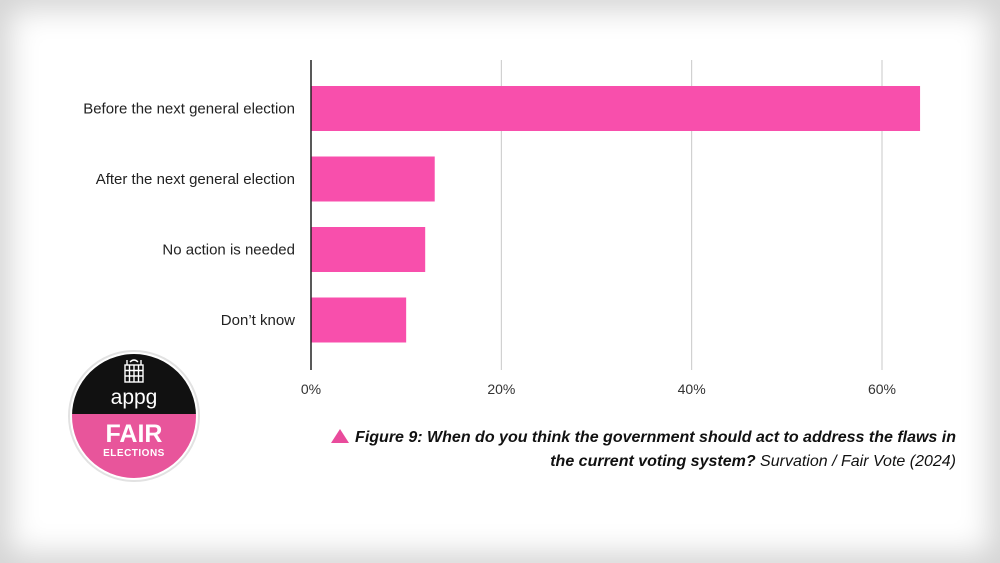 The height and width of the screenshot is (563, 1000). Describe the element at coordinates (134, 434) in the screenshot. I see `logo-text-fair: FAIR` at that location.